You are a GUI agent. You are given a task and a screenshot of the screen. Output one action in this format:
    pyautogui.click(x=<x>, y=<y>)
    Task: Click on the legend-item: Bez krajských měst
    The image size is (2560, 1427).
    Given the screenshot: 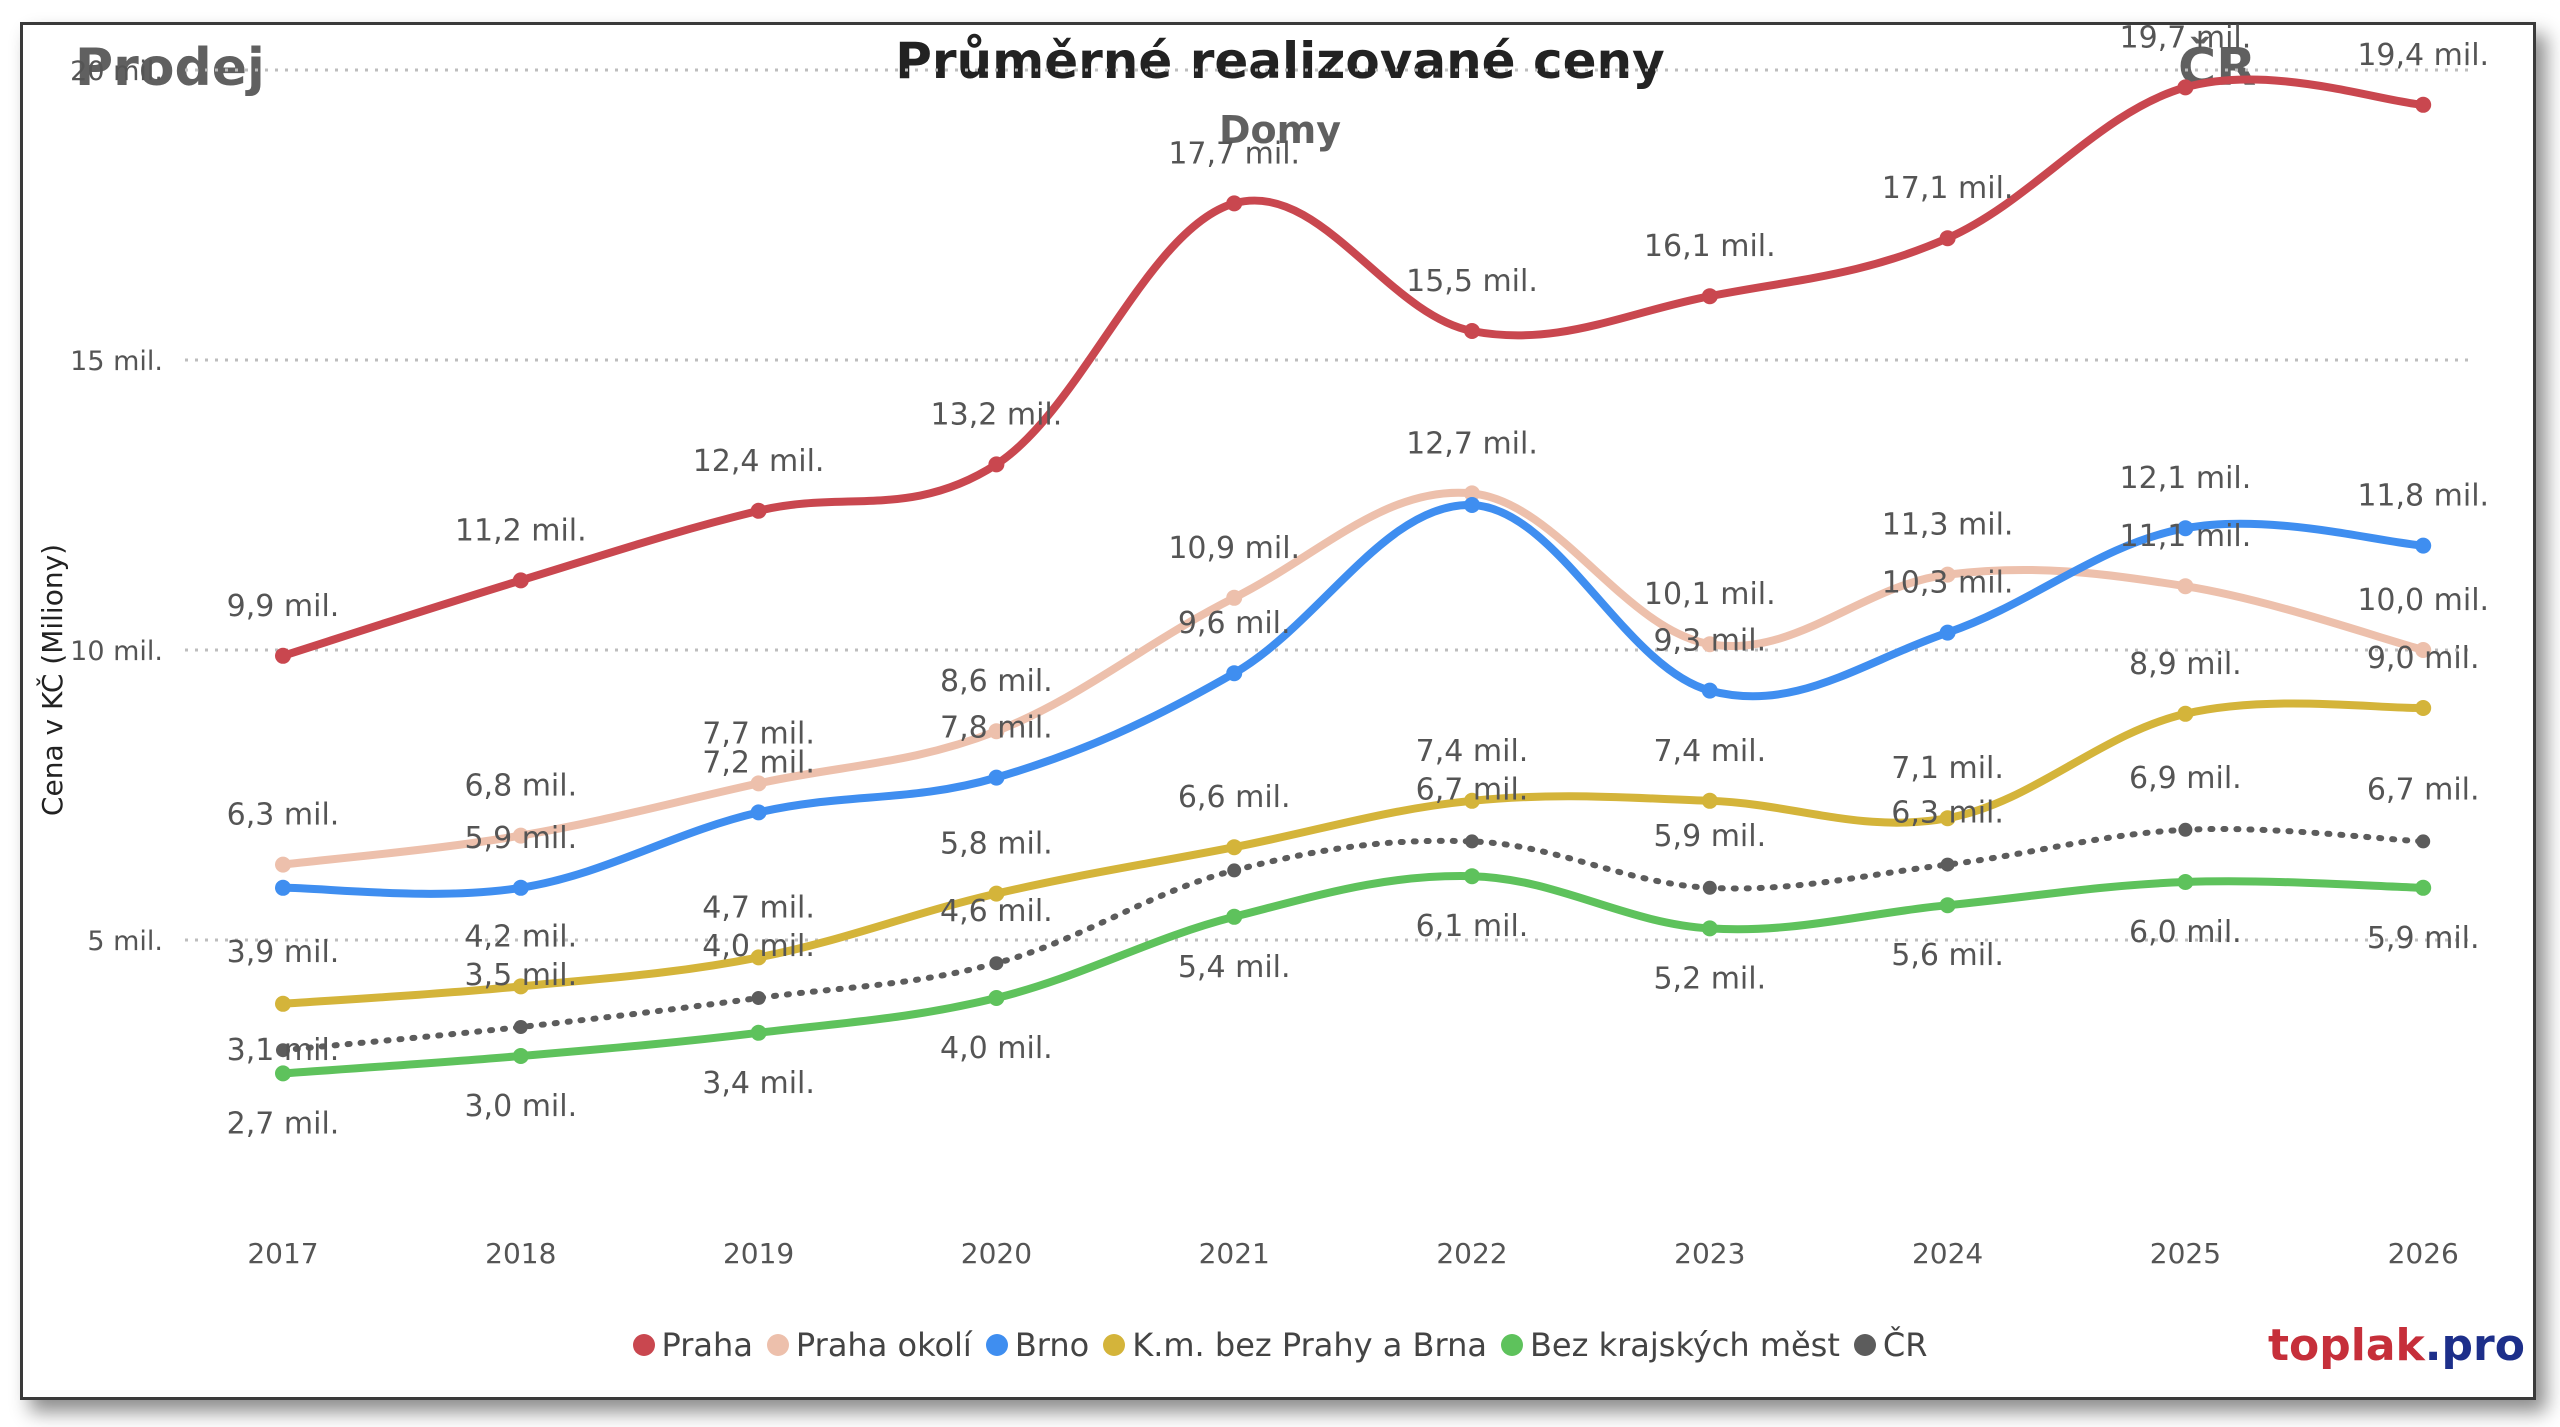 What is the action you would take?
    pyautogui.click(x=1670, y=1345)
    